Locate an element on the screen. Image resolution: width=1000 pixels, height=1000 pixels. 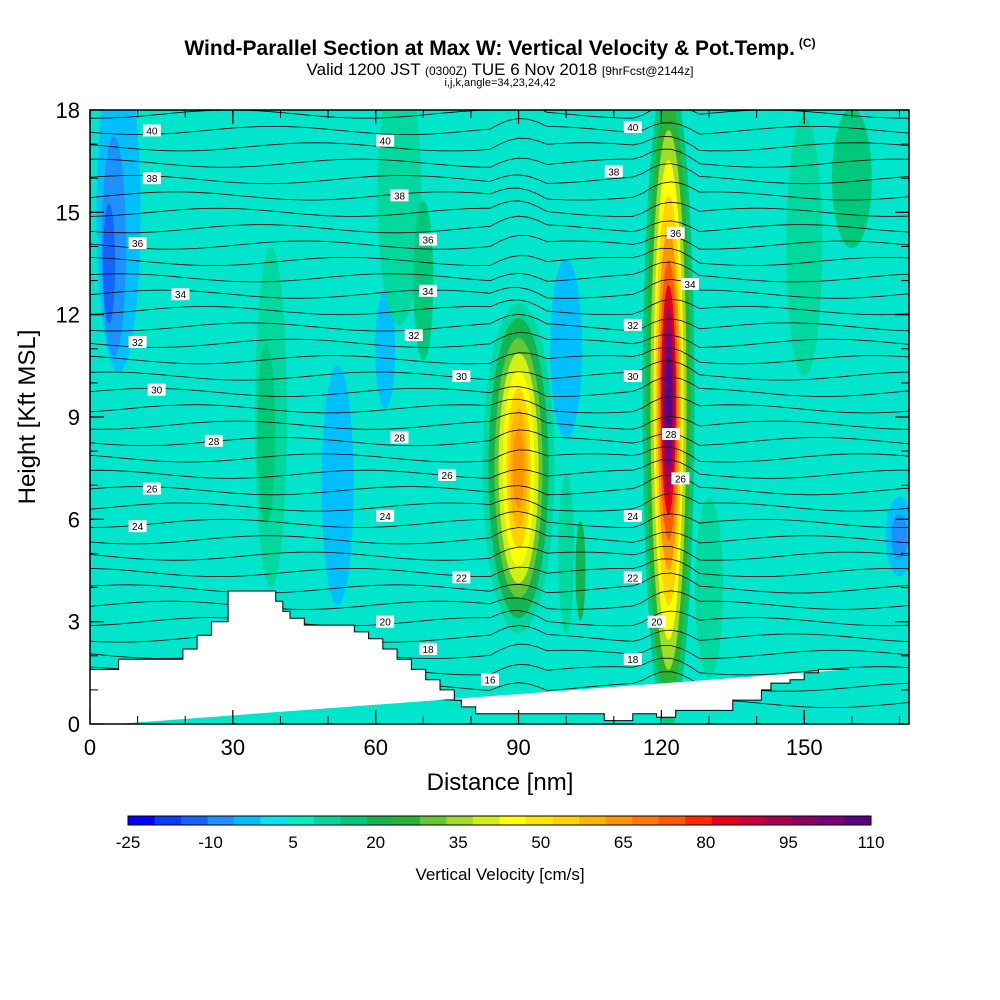
x-tick-label: 0 is located at coordinates (90, 747).